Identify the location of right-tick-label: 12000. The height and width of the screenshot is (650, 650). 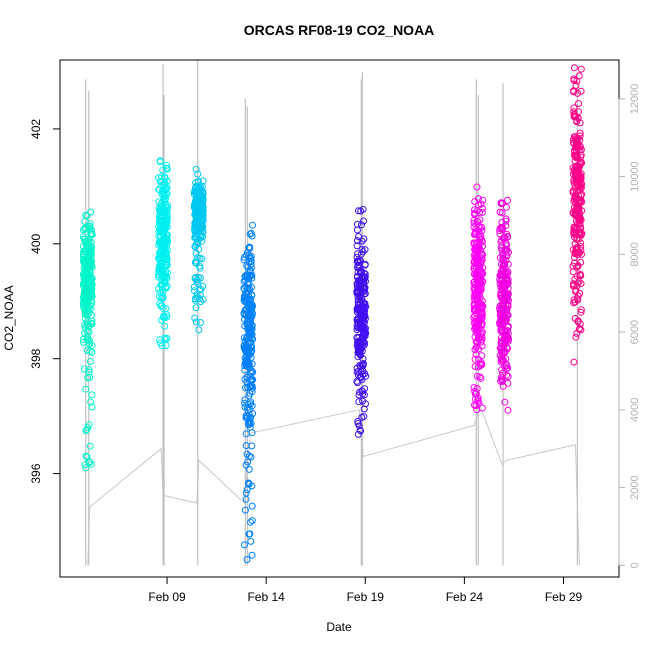
(635, 99).